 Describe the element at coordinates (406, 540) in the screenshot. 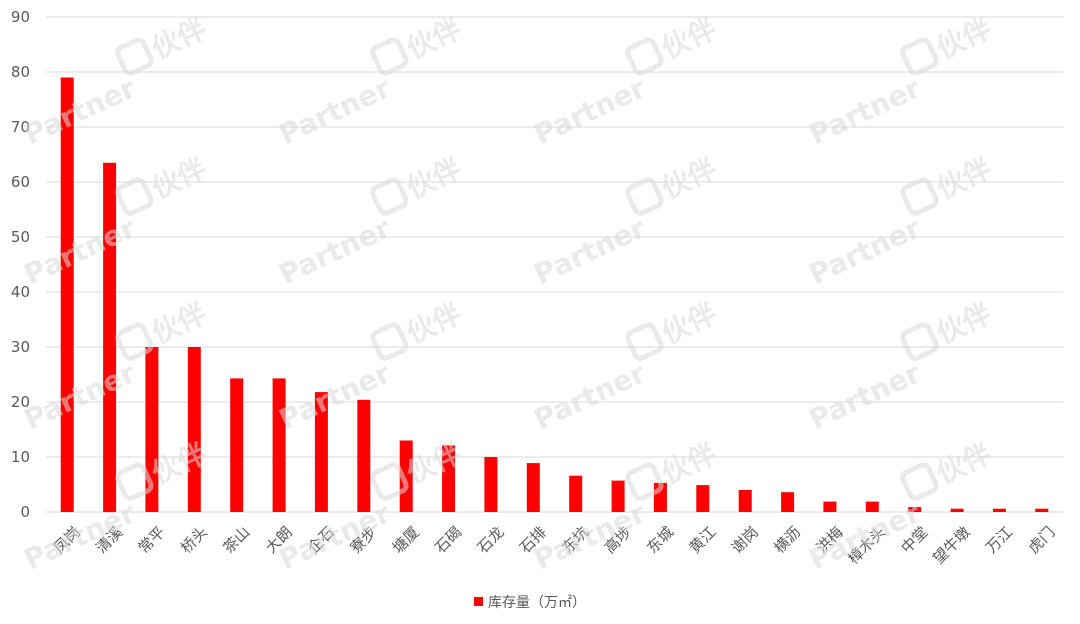

I see `x-category-label: 塘厦` at that location.